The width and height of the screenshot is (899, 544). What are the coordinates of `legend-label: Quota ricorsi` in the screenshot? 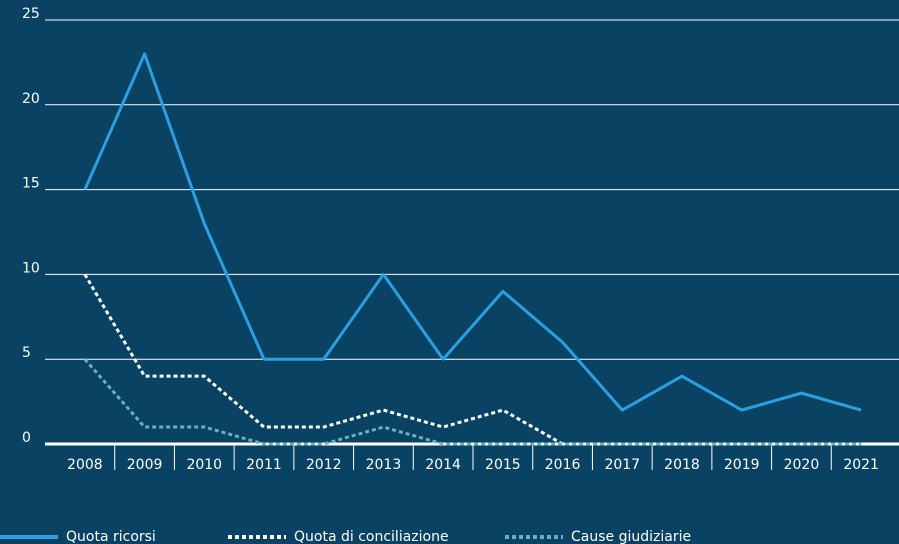 It's located at (111, 536).